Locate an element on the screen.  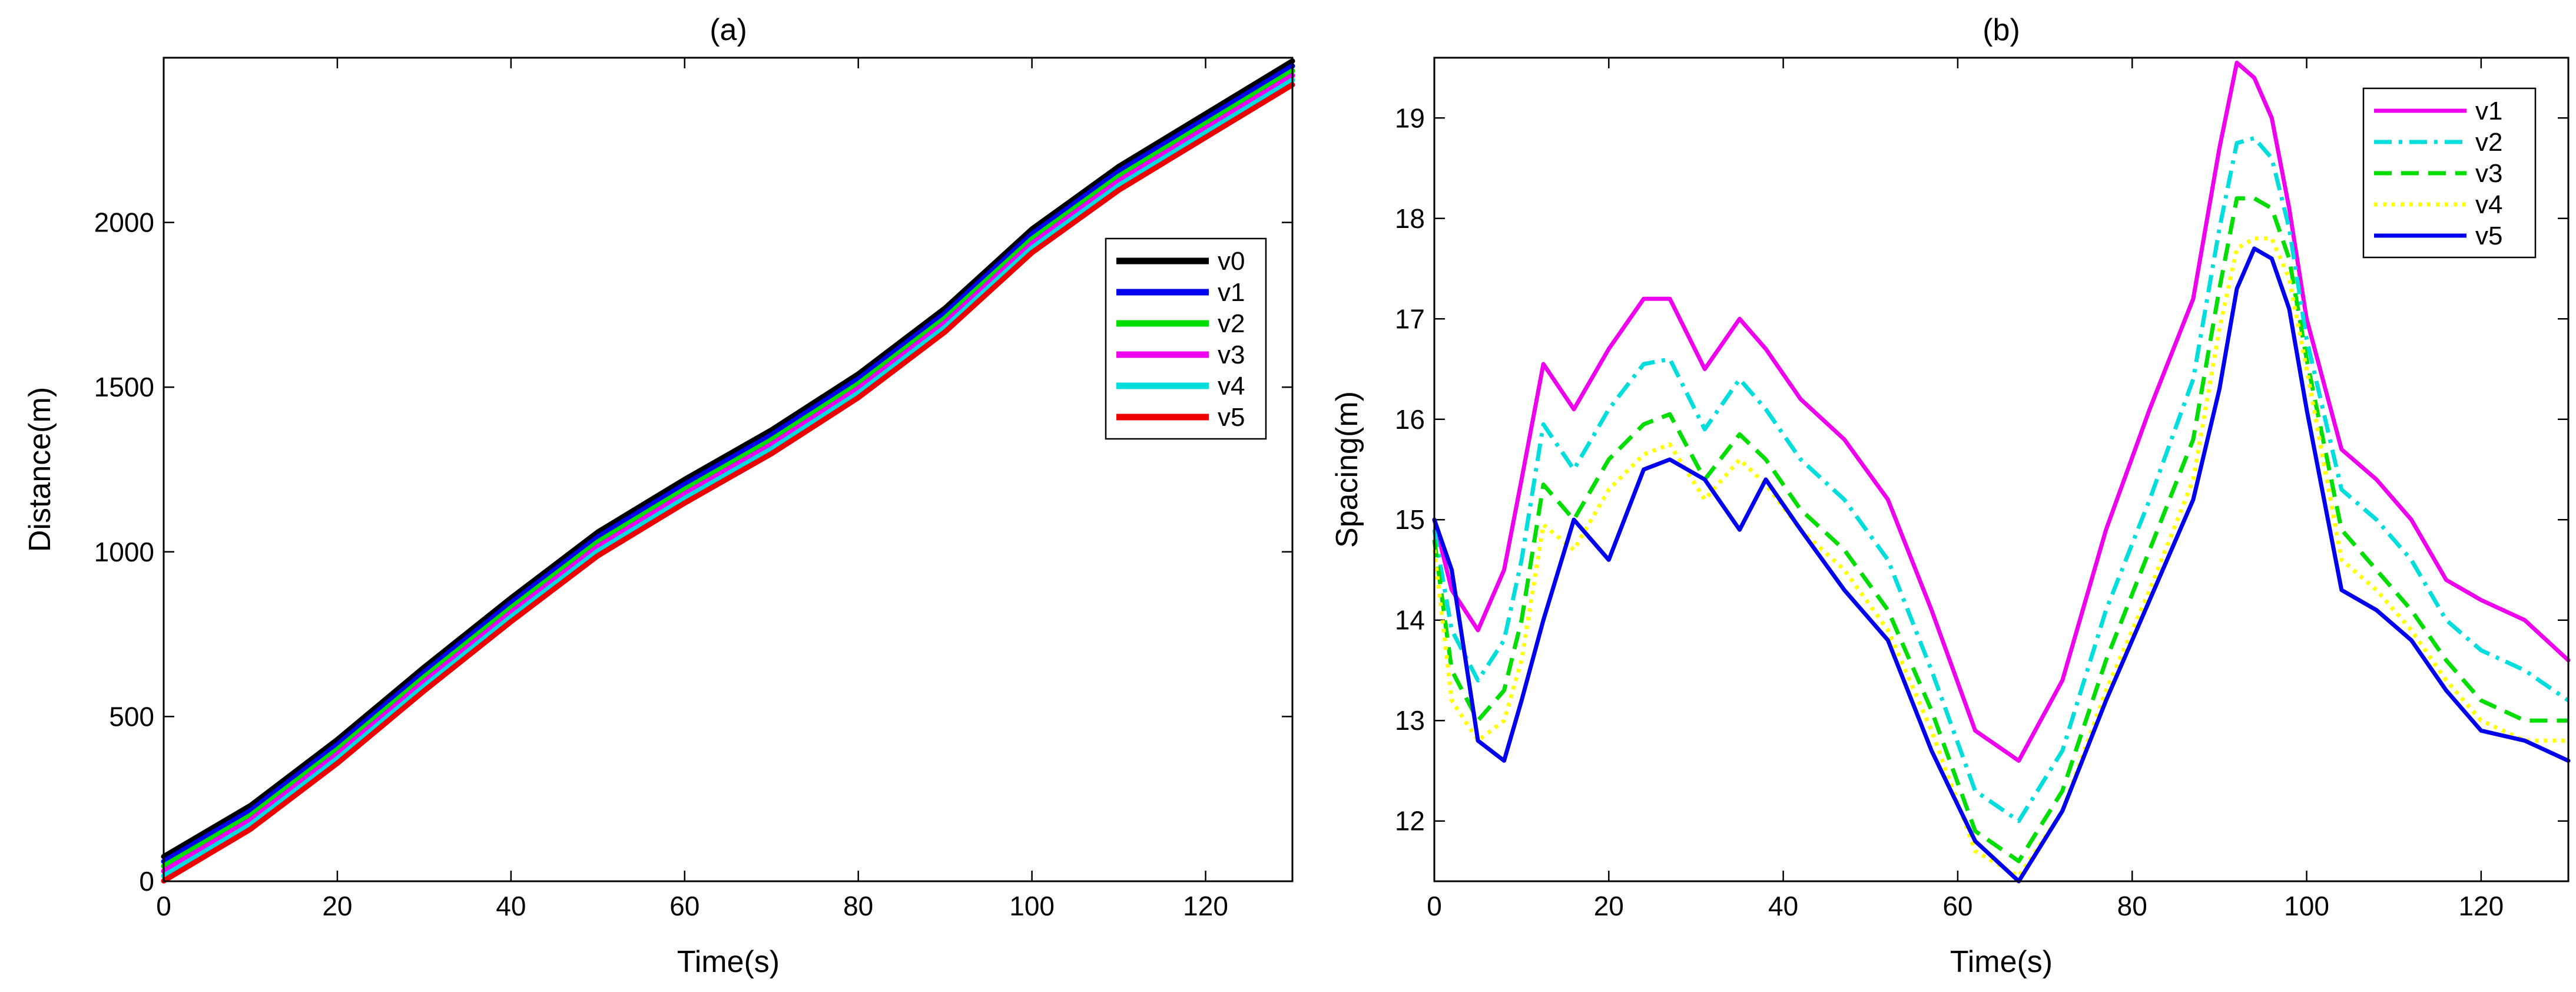
y-tick-label: 1000 is located at coordinates (124, 552).